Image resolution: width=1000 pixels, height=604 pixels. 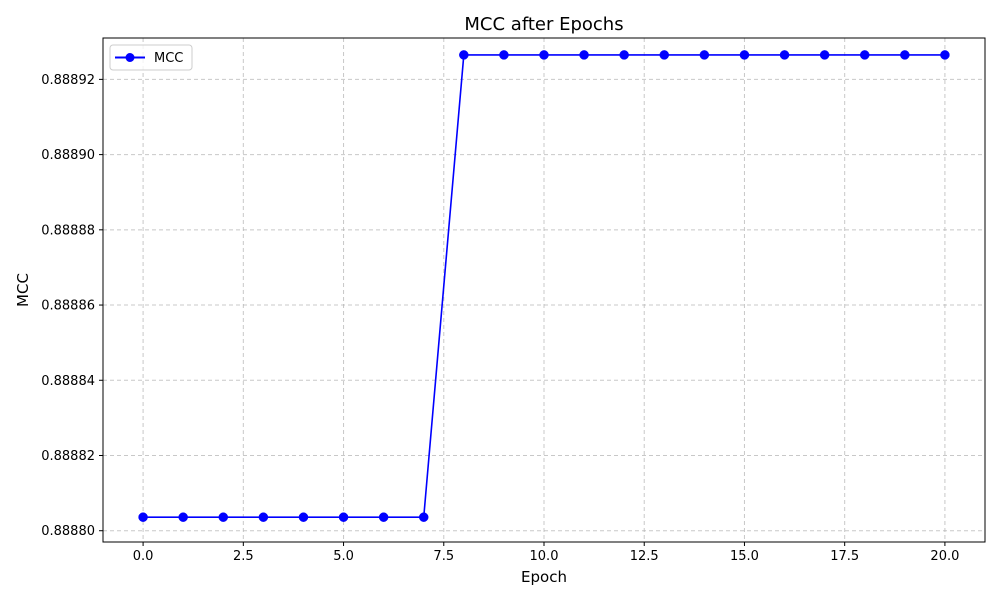 What do you see at coordinates (23, 290) in the screenshot?
I see `y-axis-label: MCC` at bounding box center [23, 290].